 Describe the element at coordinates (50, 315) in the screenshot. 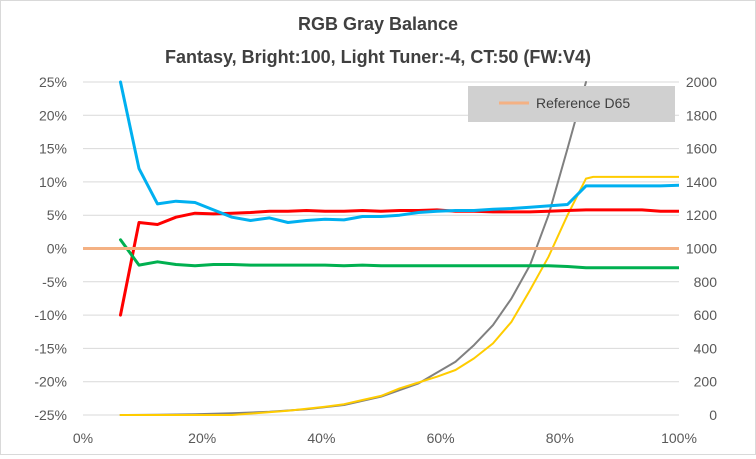

I see `y-tick-label: -10%` at that location.